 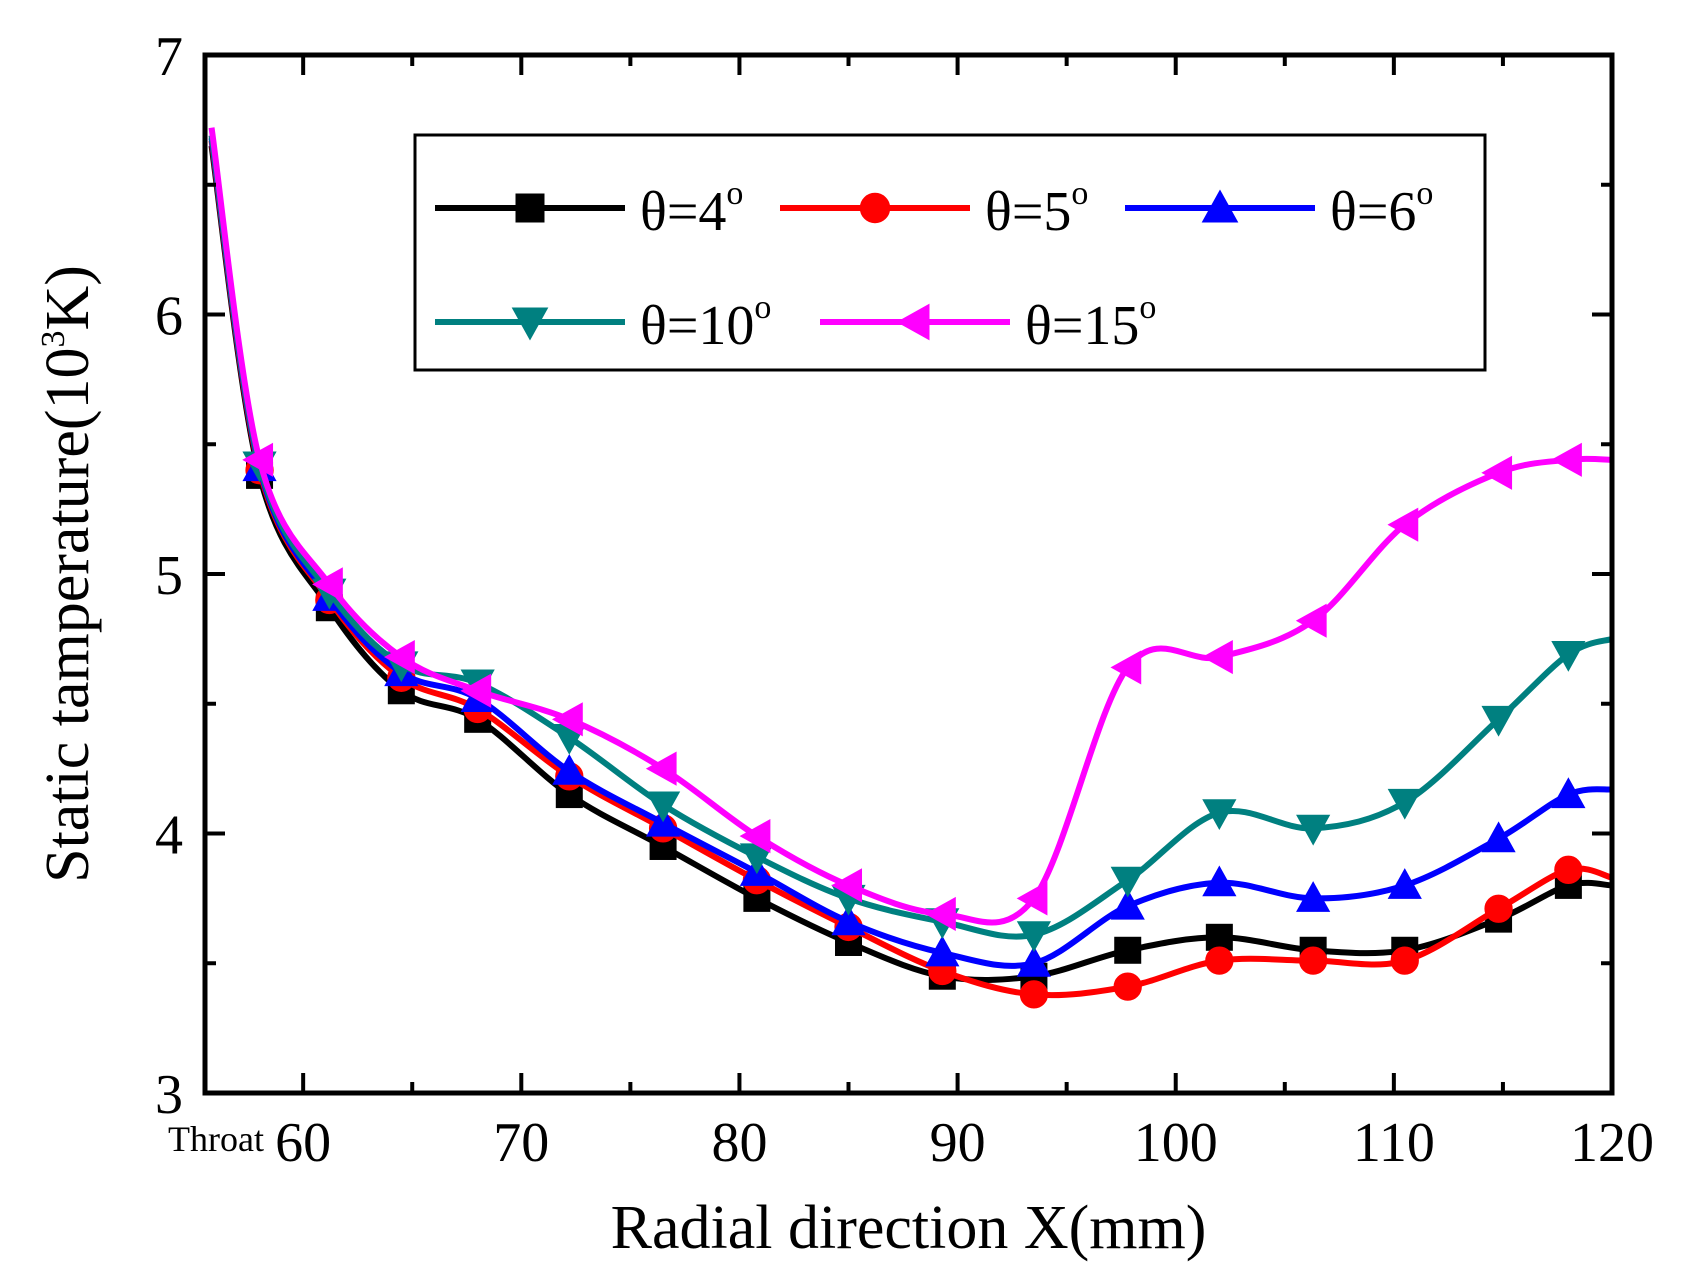 I want to click on legend: θ=4o θ=5o θ=6o θ=10o θ=15o, so click(x=950, y=252).